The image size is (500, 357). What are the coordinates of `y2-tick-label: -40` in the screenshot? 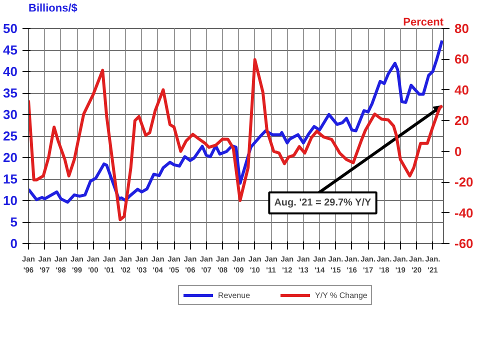 It's located at (464, 212).